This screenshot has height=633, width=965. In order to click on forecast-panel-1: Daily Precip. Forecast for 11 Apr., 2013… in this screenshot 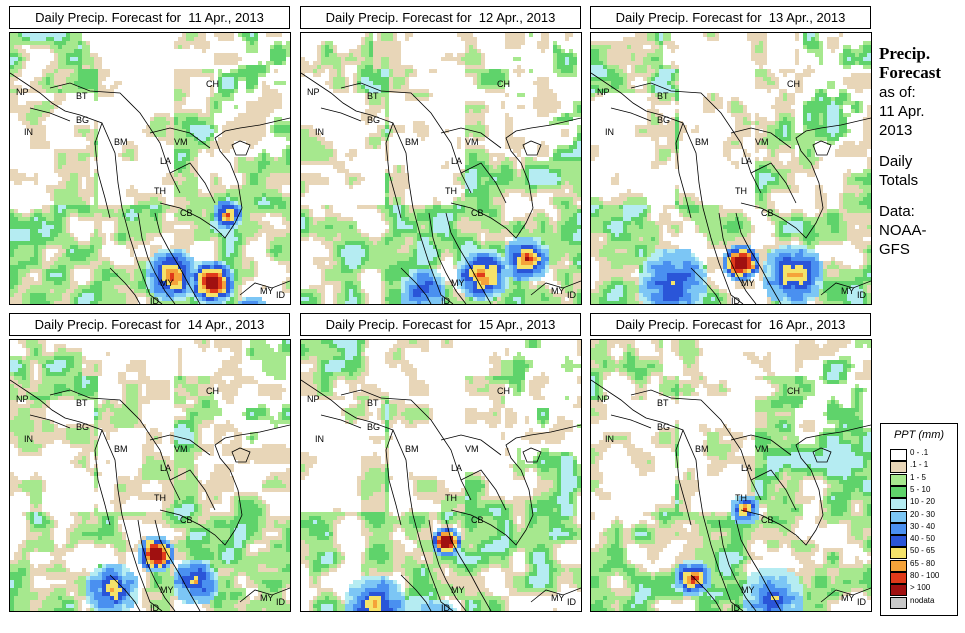, I will do `click(150, 155)`.